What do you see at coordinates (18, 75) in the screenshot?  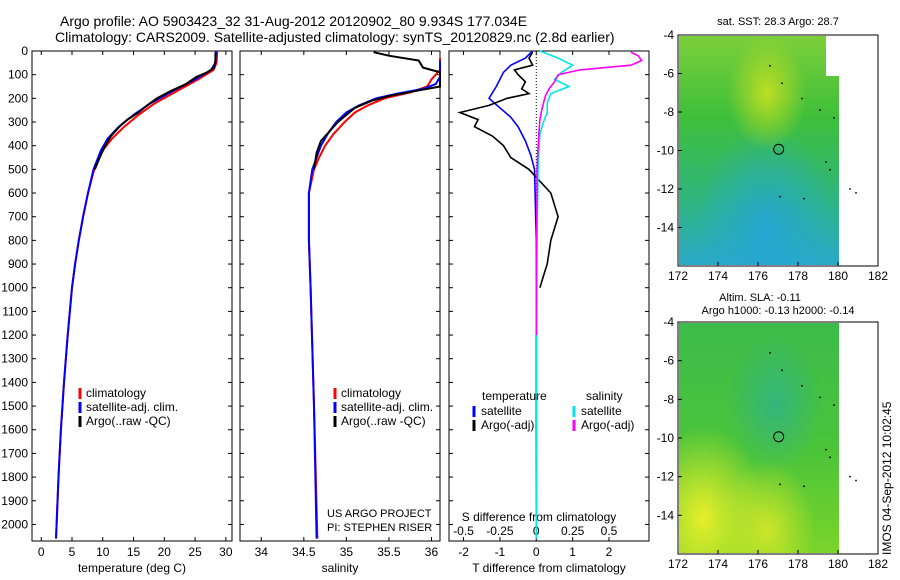 I see `y-tick-label: 100` at bounding box center [18, 75].